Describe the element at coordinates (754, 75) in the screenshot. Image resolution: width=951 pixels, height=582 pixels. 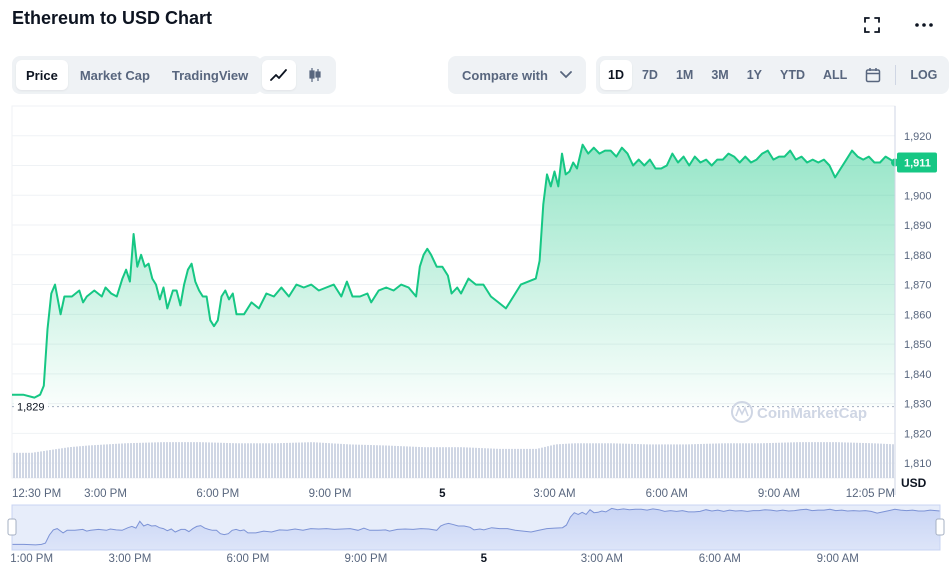
I see `range-1y: 1Y` at that location.